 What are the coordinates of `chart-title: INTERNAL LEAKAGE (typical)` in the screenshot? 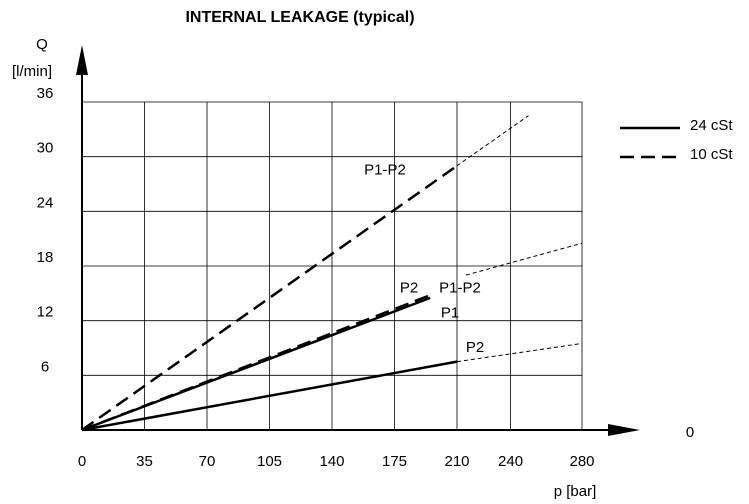 It's located at (299, 17).